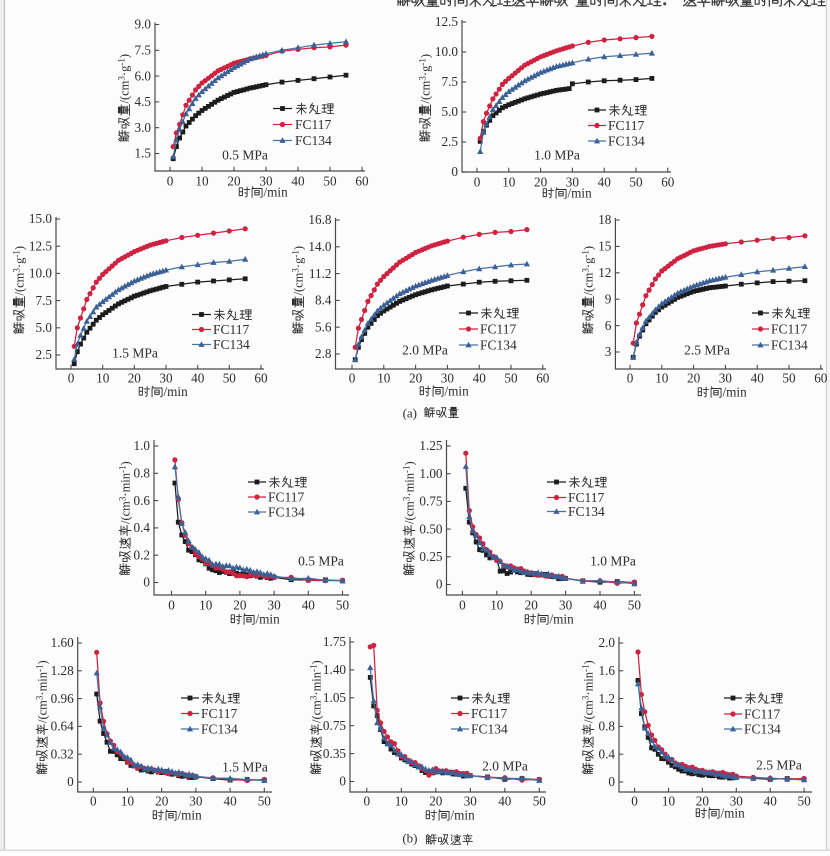  What do you see at coordinates (143, 24) in the screenshot?
I see `svg-text: 9.0` at bounding box center [143, 24].